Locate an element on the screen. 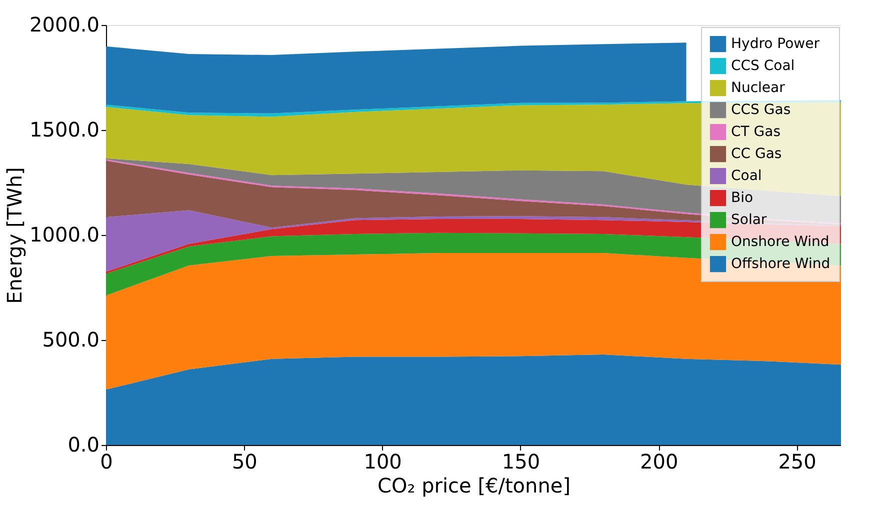  legend-label: CCS Gas is located at coordinates (761, 110).